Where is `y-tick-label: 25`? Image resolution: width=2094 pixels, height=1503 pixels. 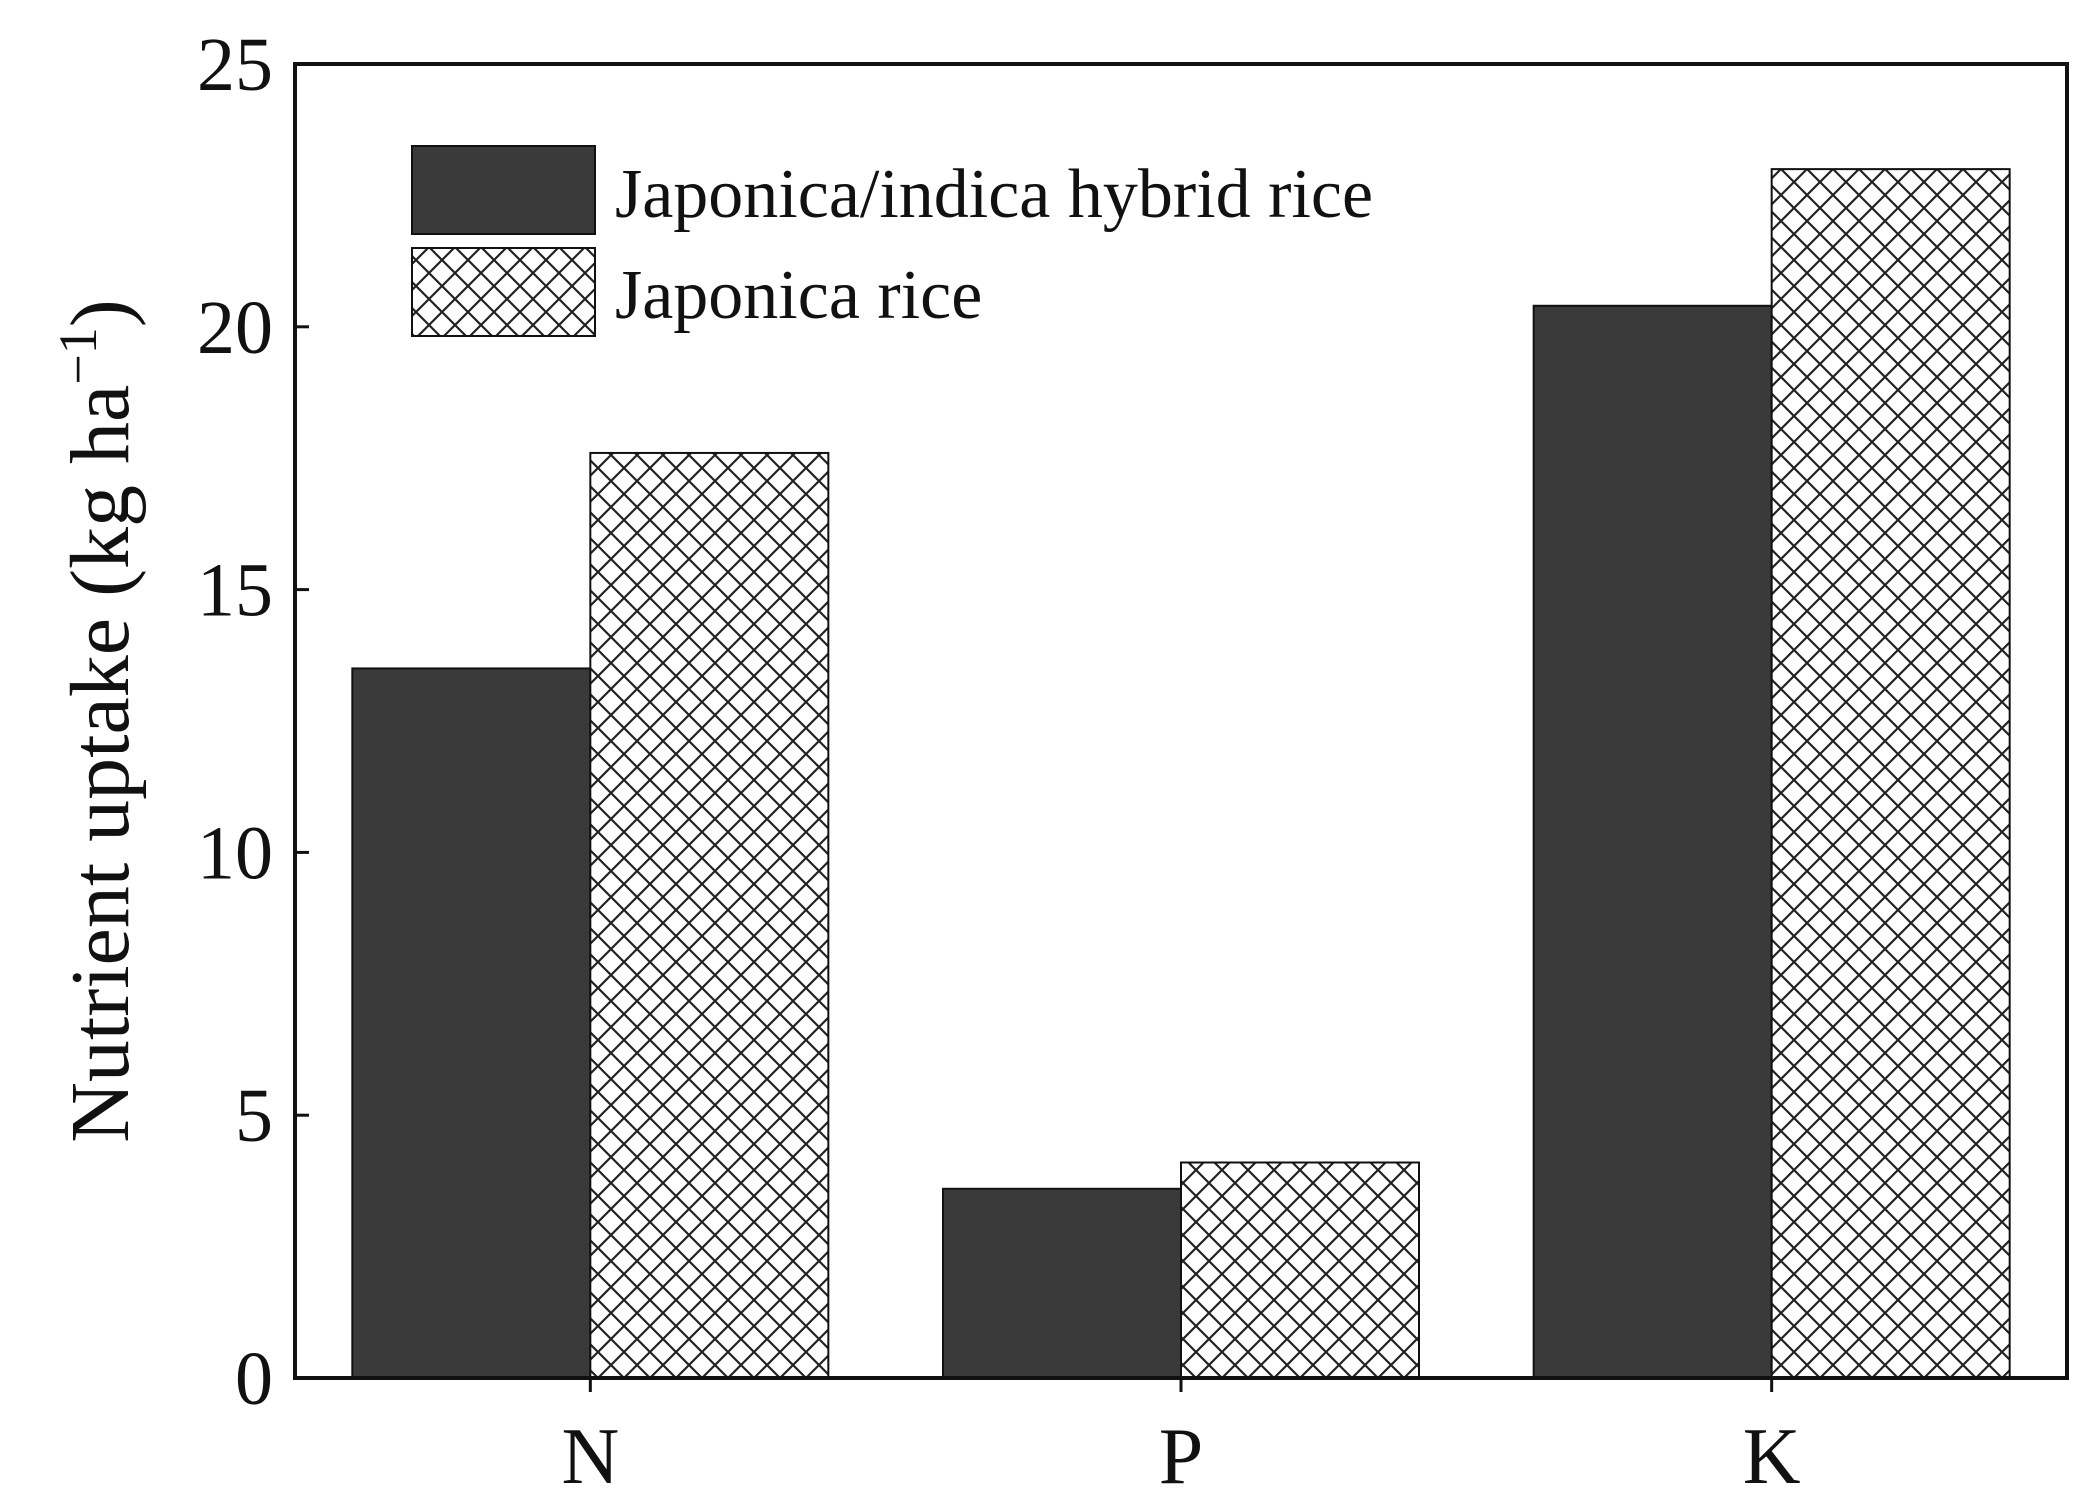 y-tick-label: 25 is located at coordinates (235, 65).